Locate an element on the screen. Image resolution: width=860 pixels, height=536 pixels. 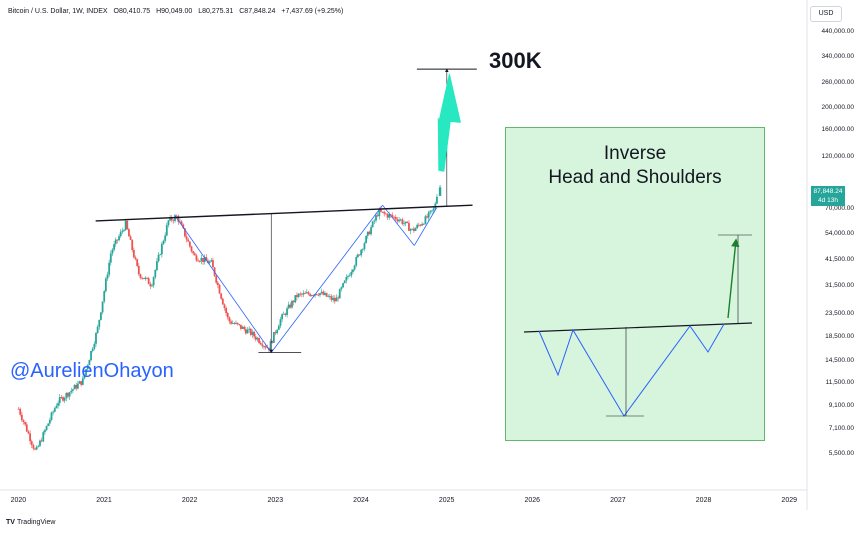
y-tick-label: 200,000.00 is located at coordinates (837, 108).